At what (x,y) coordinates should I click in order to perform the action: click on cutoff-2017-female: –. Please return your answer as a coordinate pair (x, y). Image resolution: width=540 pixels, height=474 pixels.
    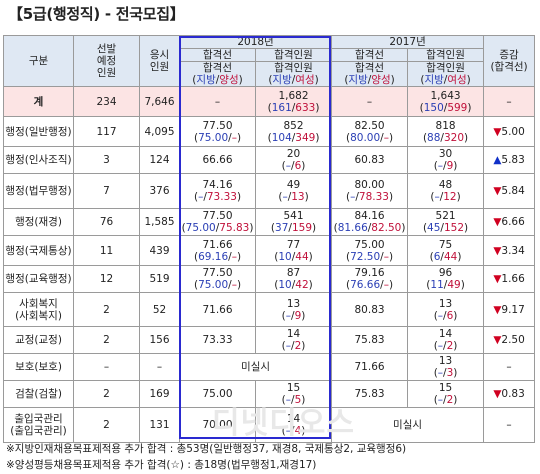
    Looking at the image, I should click on (386, 285).